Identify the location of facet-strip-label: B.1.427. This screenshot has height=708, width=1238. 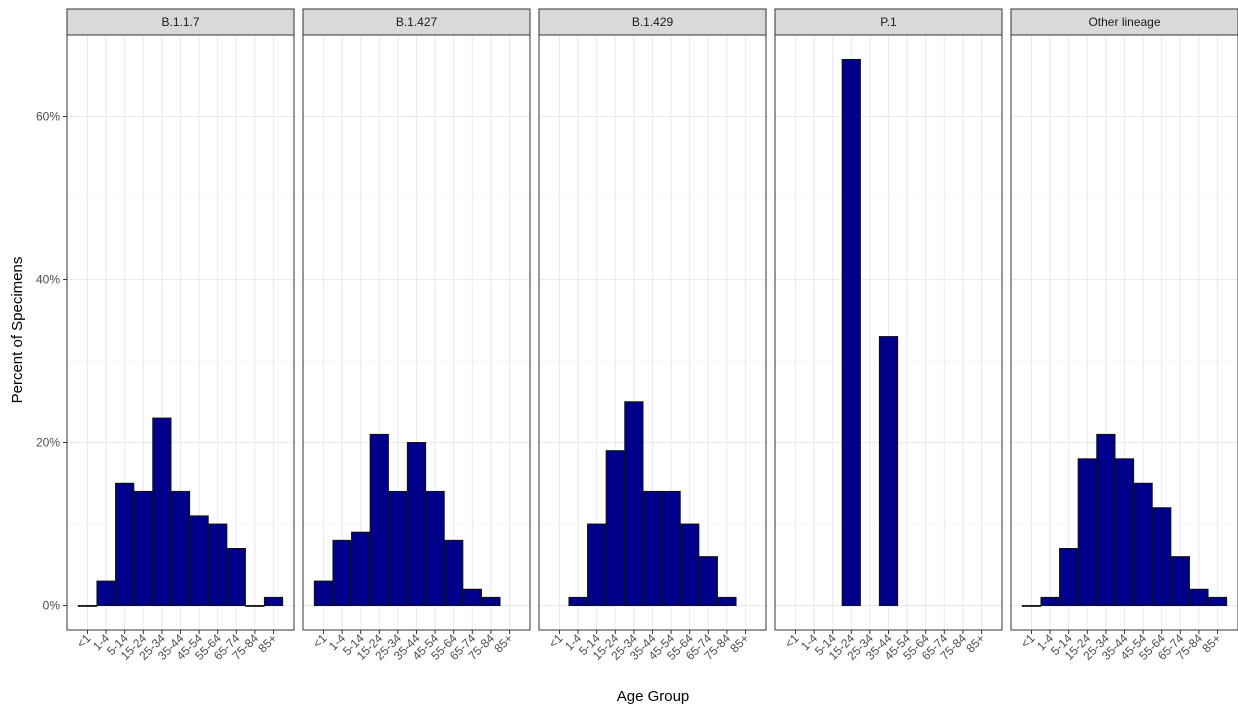
(417, 22).